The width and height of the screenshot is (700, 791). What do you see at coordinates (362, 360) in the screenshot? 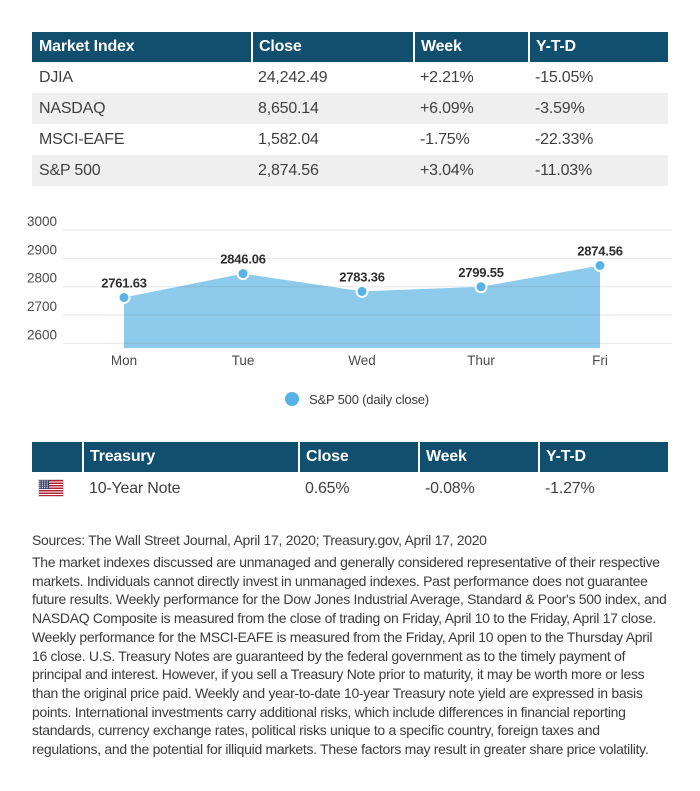
I see `x-axis-label: Wed` at bounding box center [362, 360].